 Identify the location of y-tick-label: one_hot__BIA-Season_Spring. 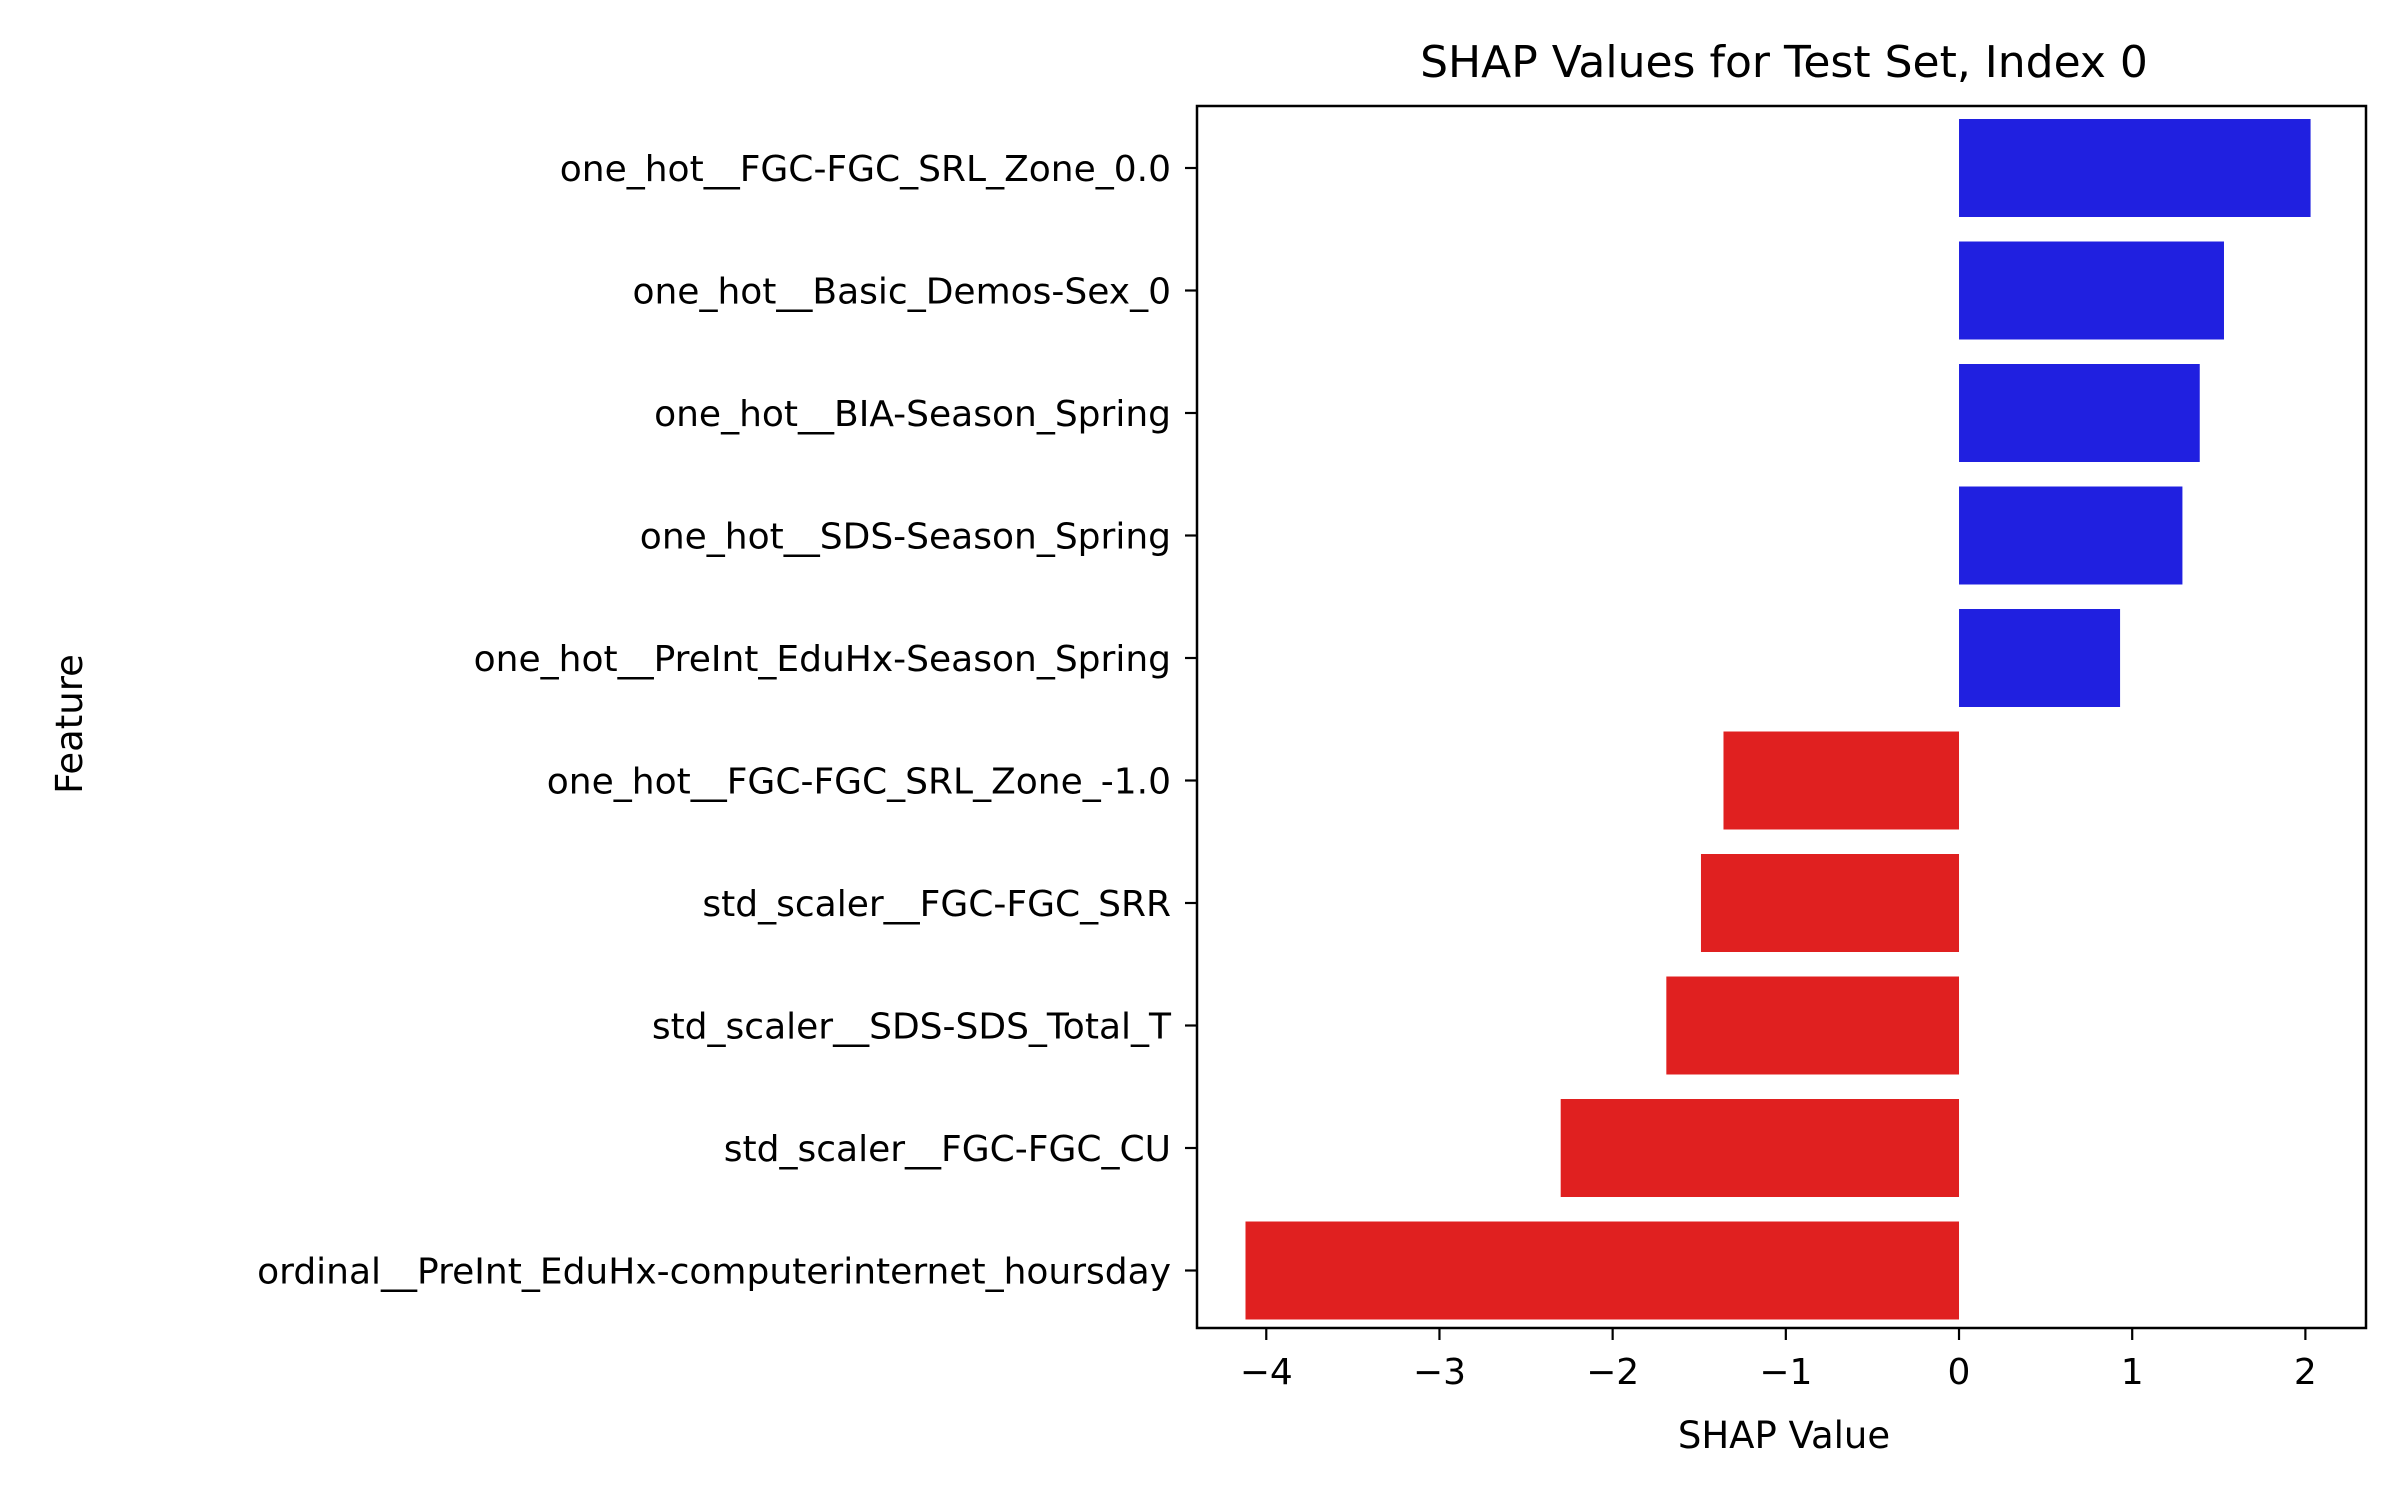
(912, 414).